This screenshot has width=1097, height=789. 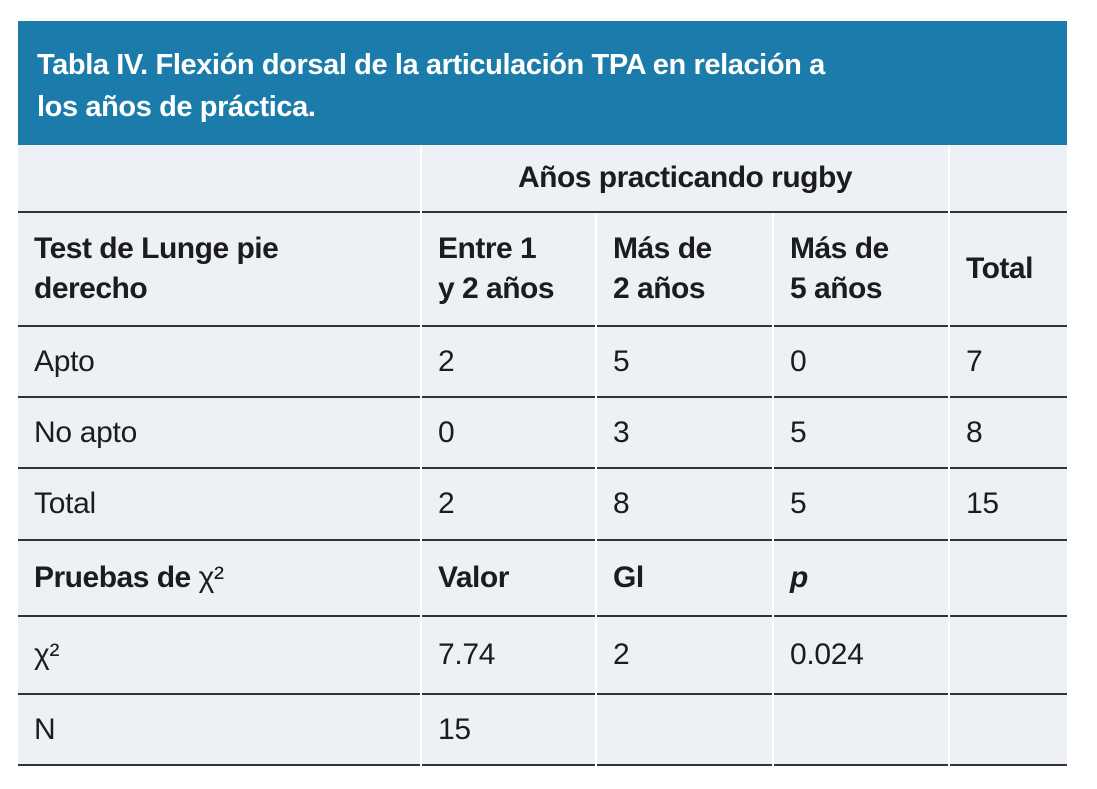 What do you see at coordinates (508, 505) in the screenshot?
I see `cell-total-entre-1-2: 2` at bounding box center [508, 505].